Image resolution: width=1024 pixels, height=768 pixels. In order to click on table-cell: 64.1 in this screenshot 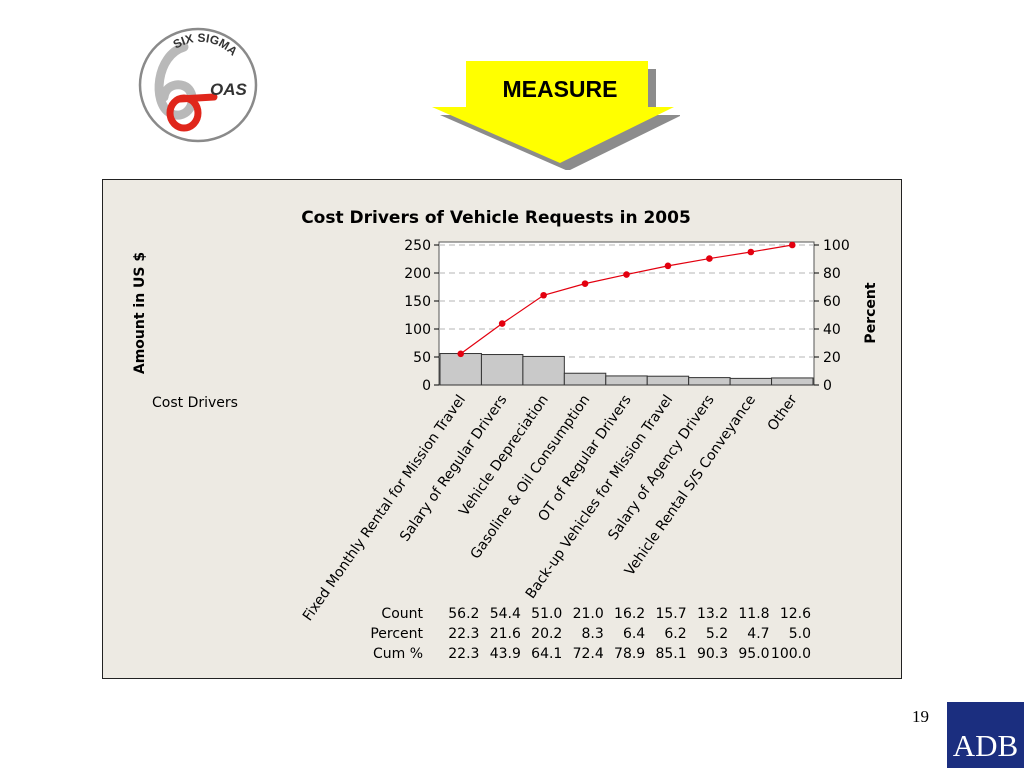, I will do `click(546, 654)`.